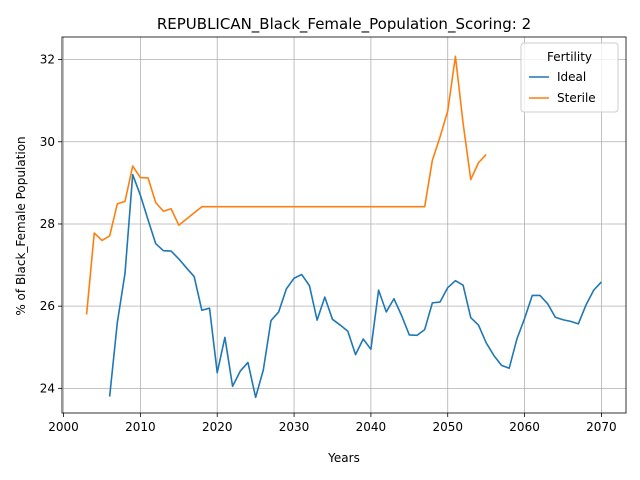 This screenshot has height=480, width=640. I want to click on x-tick-label: 2010, so click(140, 427).